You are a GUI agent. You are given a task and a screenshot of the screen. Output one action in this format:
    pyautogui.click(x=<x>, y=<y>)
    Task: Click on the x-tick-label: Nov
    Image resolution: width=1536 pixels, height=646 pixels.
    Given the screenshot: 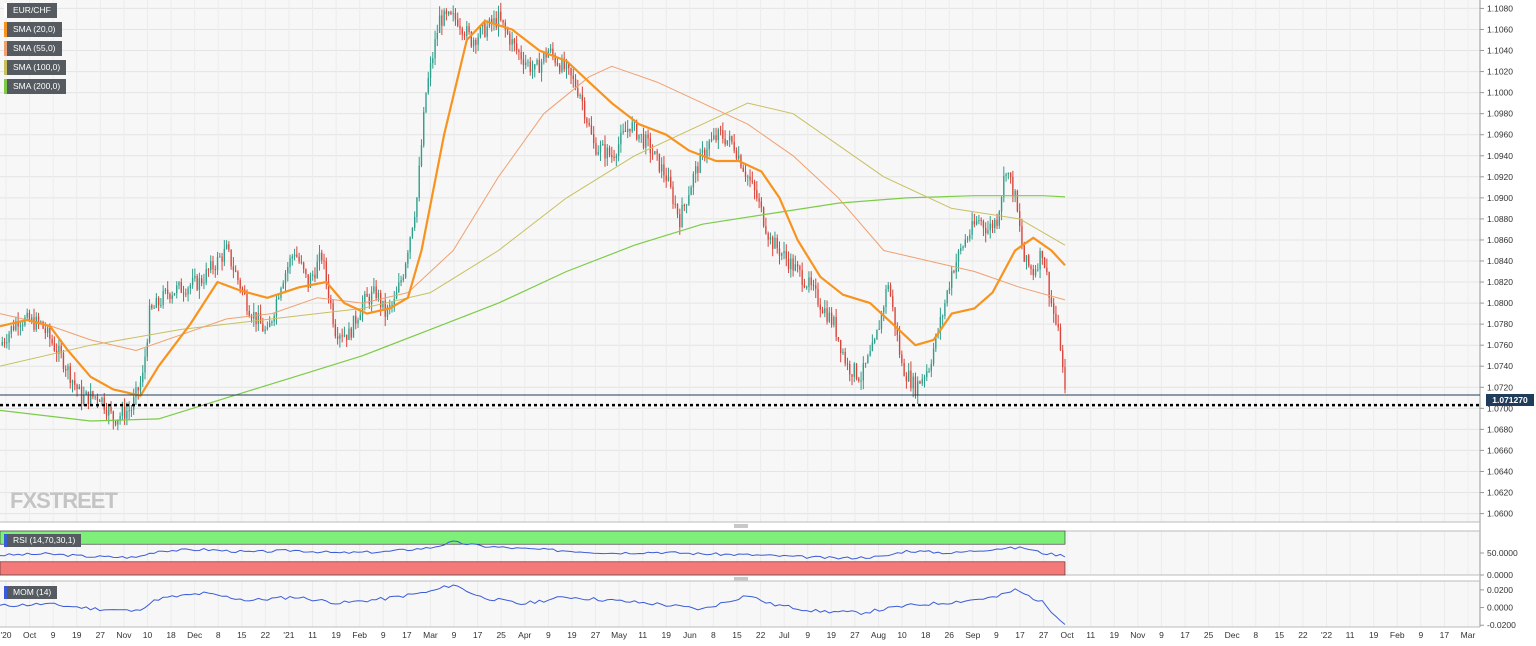 What is the action you would take?
    pyautogui.click(x=124, y=635)
    